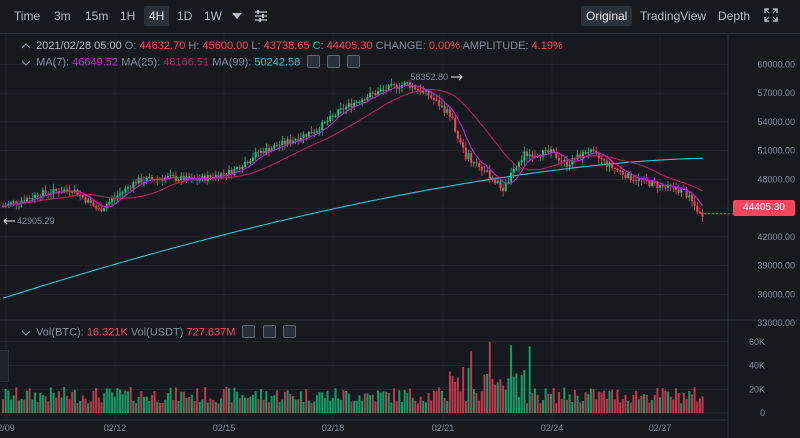  What do you see at coordinates (185, 16) in the screenshot?
I see `interval-1d: 1D` at bounding box center [185, 16].